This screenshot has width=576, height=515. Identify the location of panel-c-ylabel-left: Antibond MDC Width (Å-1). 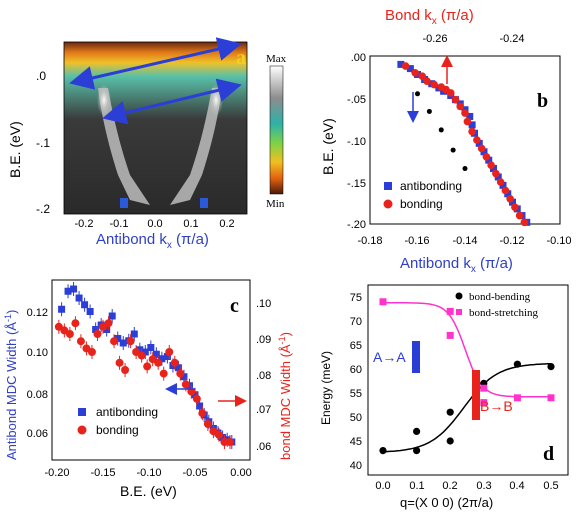
(11, 385).